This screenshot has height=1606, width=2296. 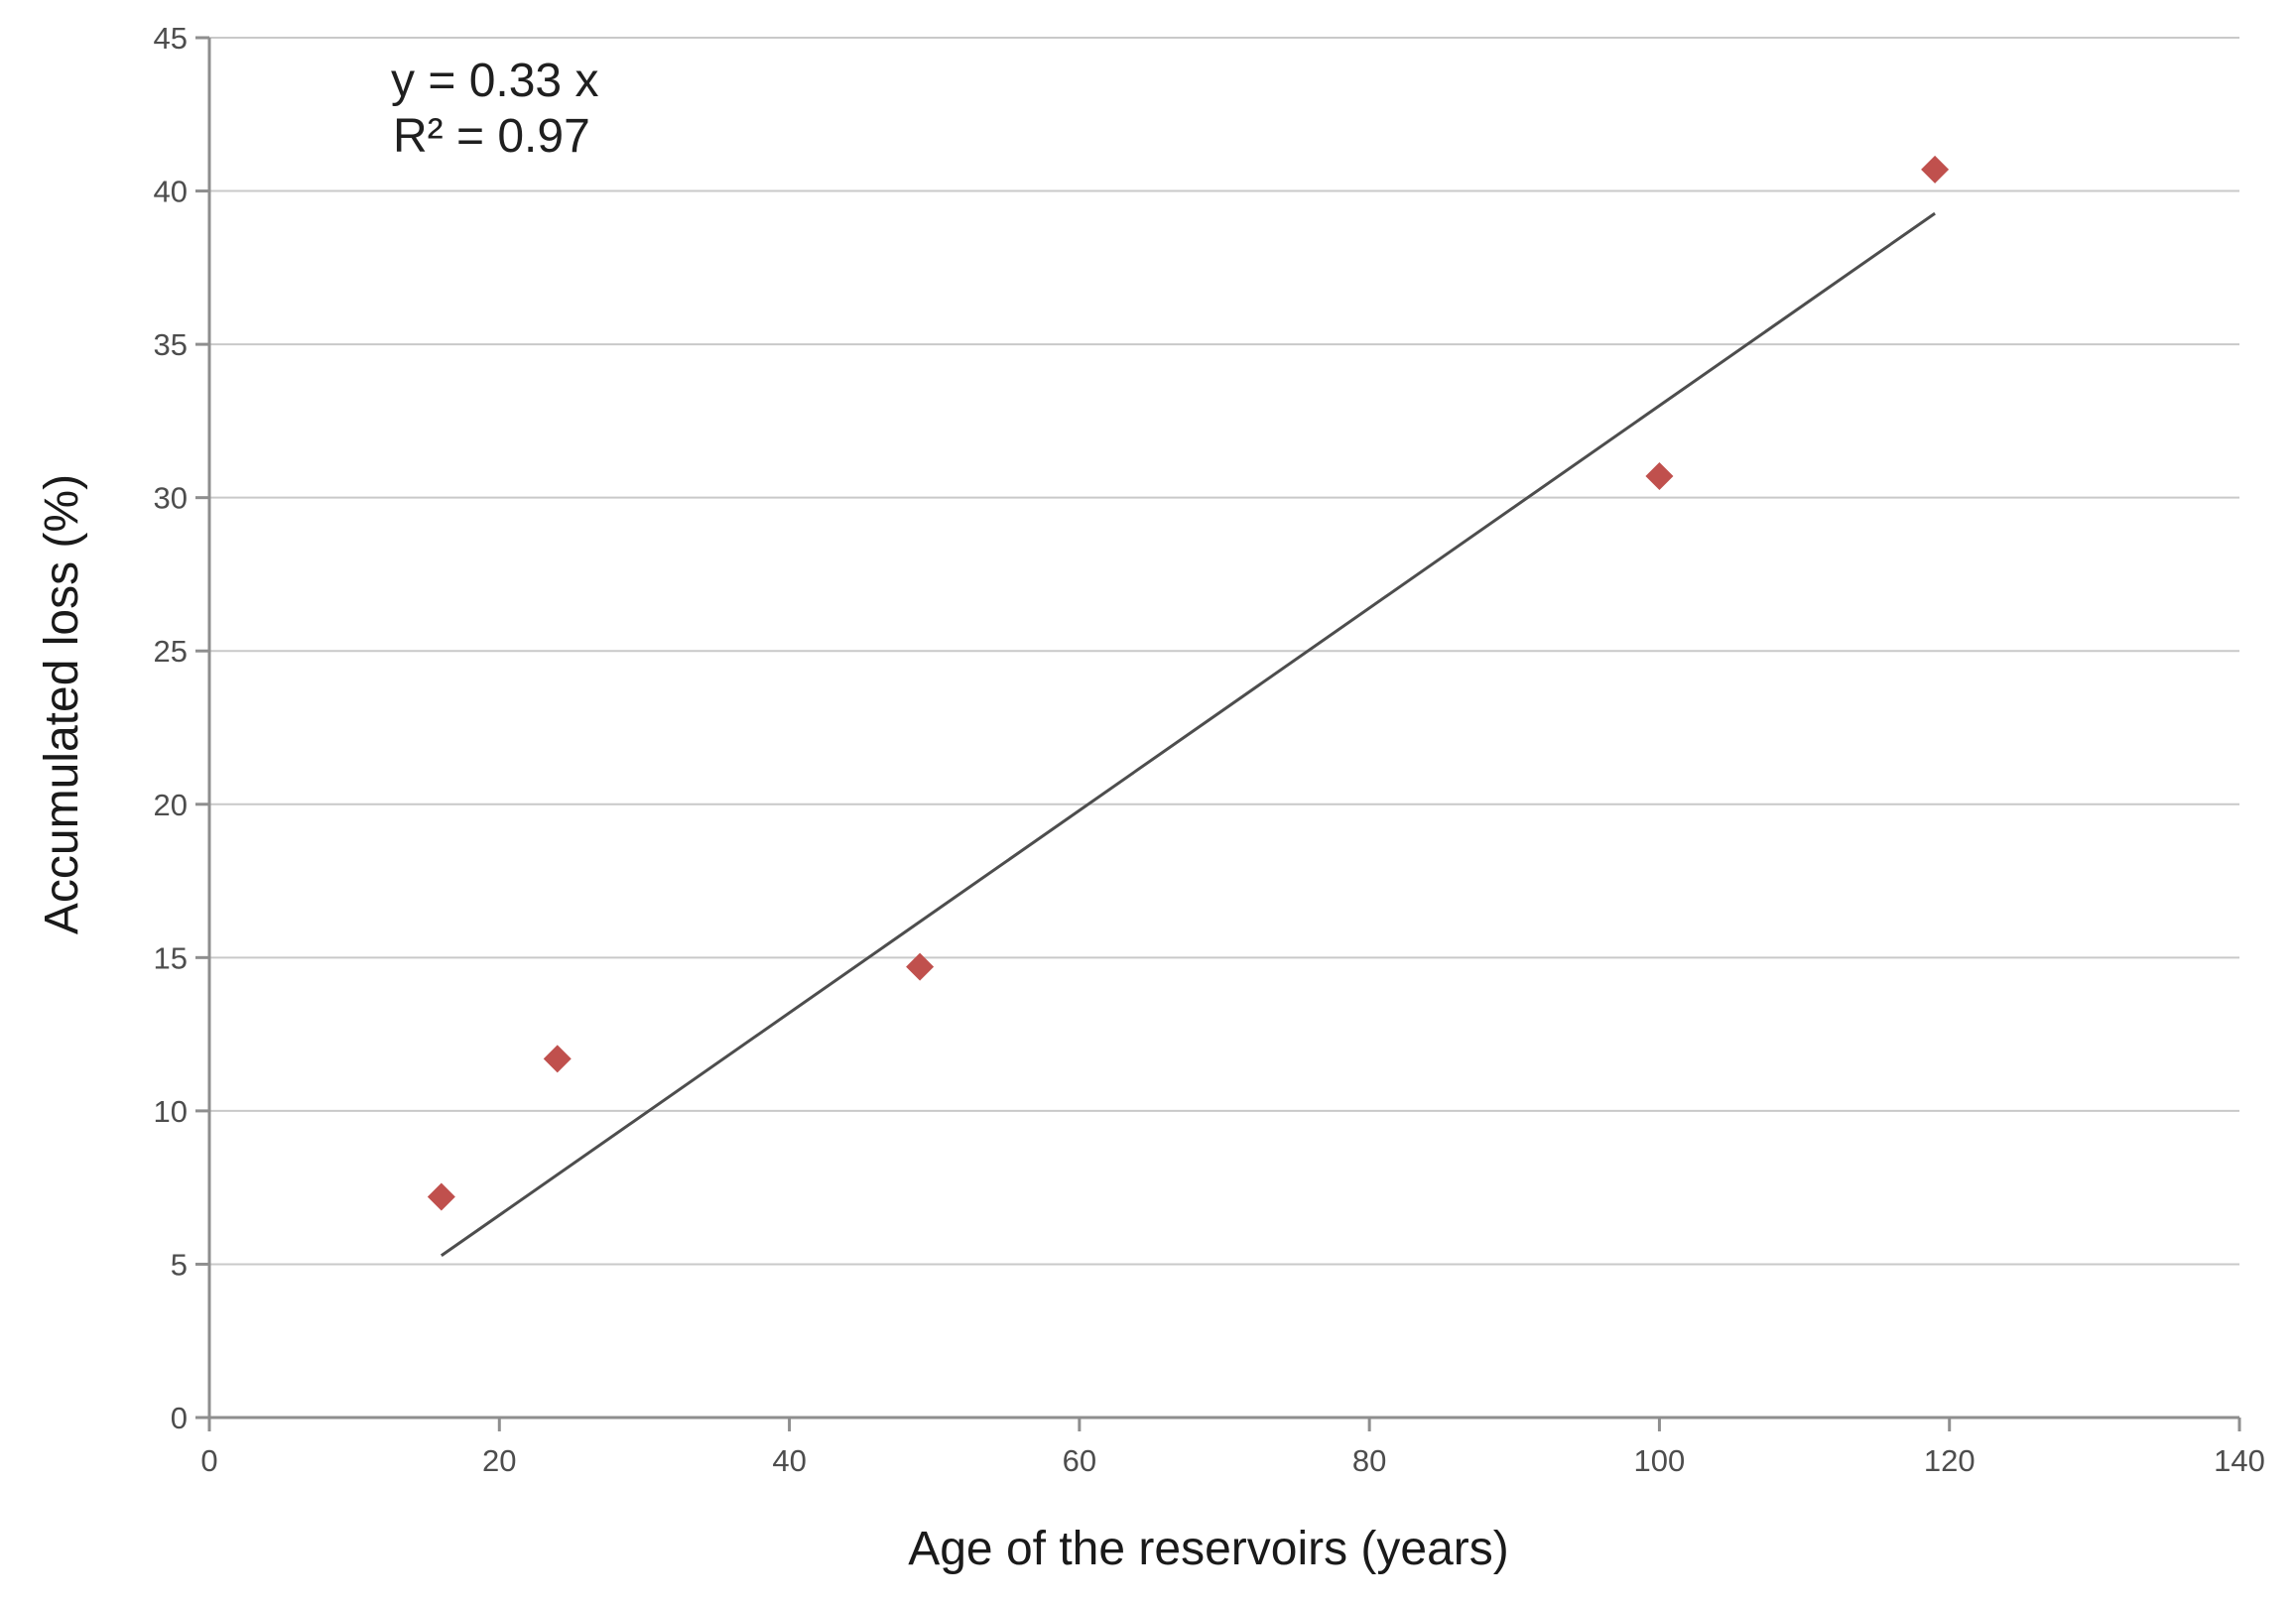 What do you see at coordinates (1079, 1460) in the screenshot?
I see `x-tick-label: 60` at bounding box center [1079, 1460].